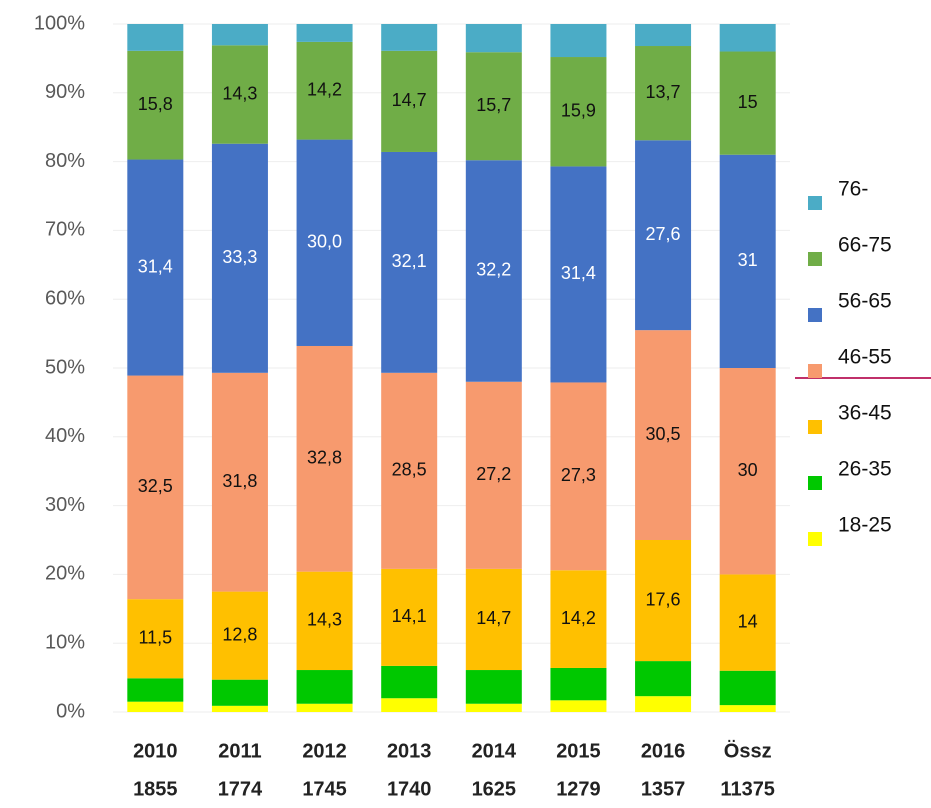 Image resolution: width=931 pixels, height=808 pixels. I want to click on data-label: 32,1, so click(409, 261).